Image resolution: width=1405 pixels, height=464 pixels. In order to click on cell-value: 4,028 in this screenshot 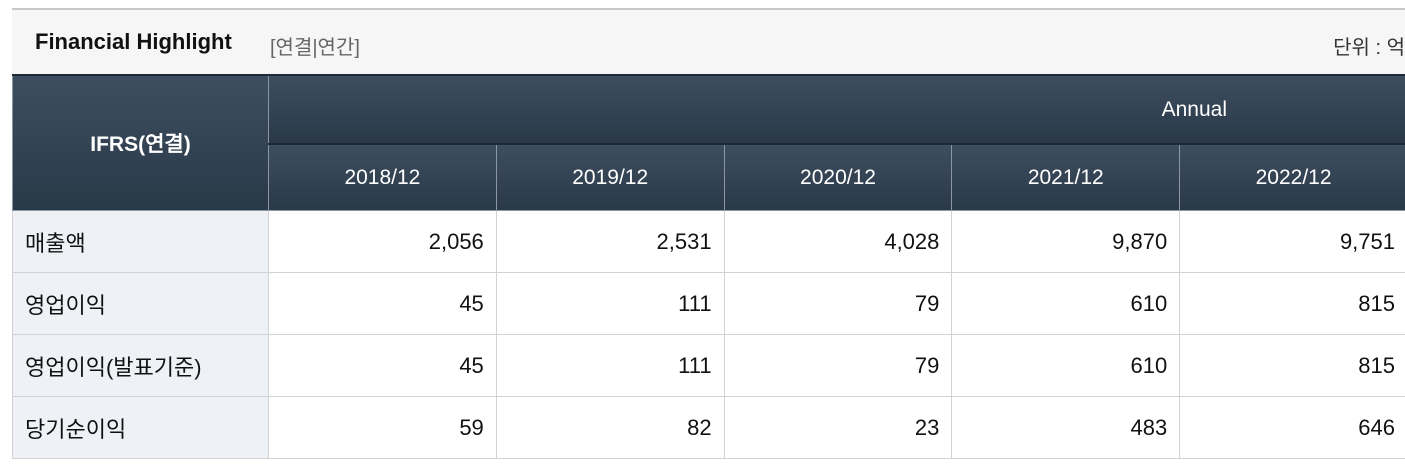, I will do `click(838, 241)`.